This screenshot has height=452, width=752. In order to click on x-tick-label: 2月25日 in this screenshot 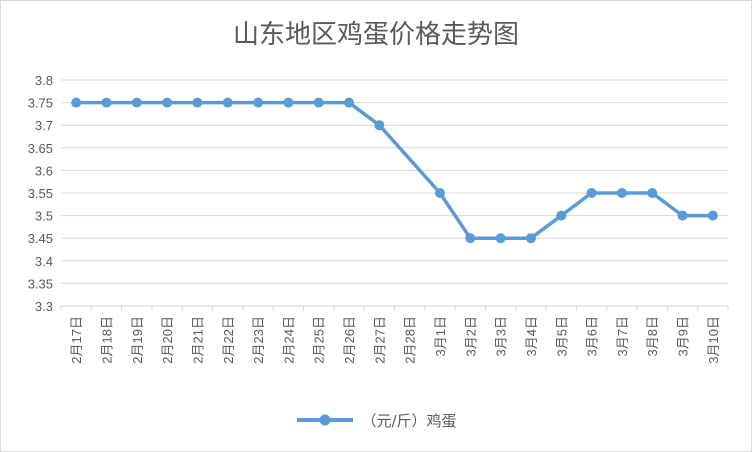, I will do `click(319, 340)`.